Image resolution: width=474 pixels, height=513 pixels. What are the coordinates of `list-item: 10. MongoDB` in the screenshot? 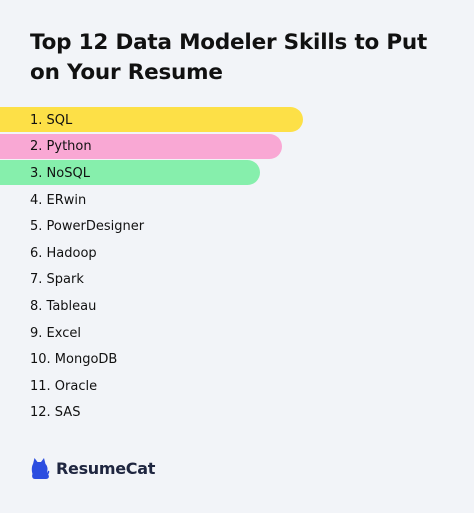 It's located at (72, 359).